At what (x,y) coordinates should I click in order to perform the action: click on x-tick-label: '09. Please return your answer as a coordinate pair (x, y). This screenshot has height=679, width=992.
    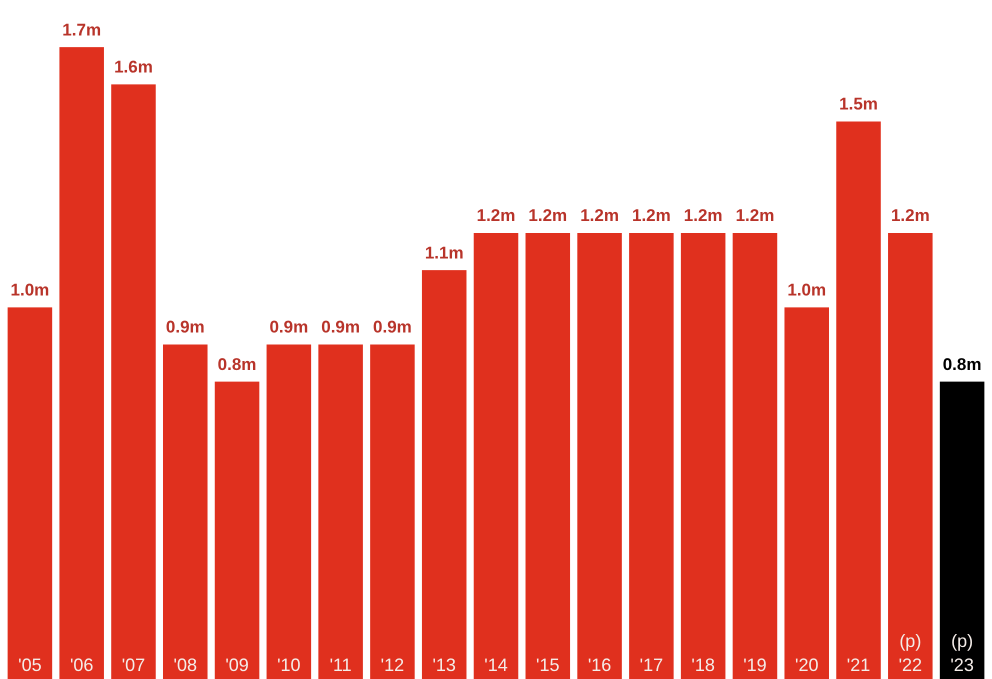
    Looking at the image, I should click on (237, 664).